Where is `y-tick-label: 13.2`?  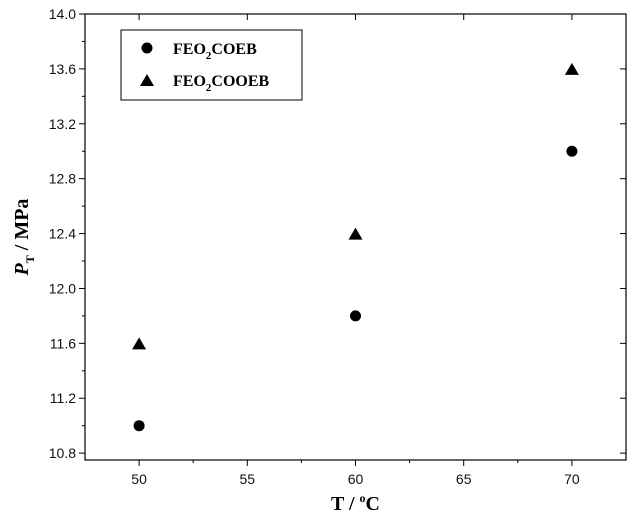 y-tick-label: 13.2 is located at coordinates (62, 124).